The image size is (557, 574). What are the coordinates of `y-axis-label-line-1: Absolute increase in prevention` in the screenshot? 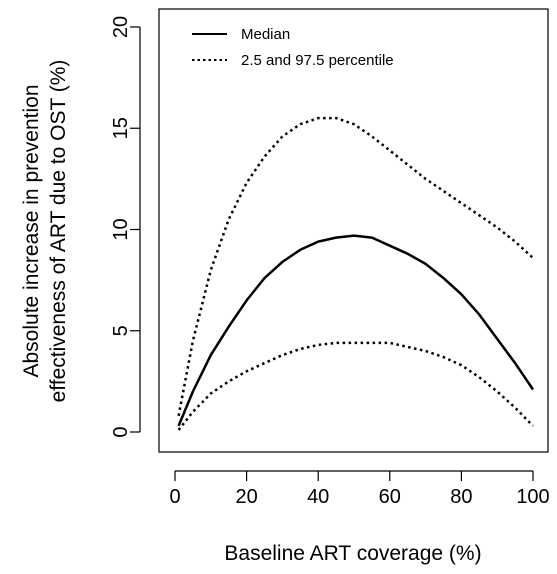 It's located at (31, 230).